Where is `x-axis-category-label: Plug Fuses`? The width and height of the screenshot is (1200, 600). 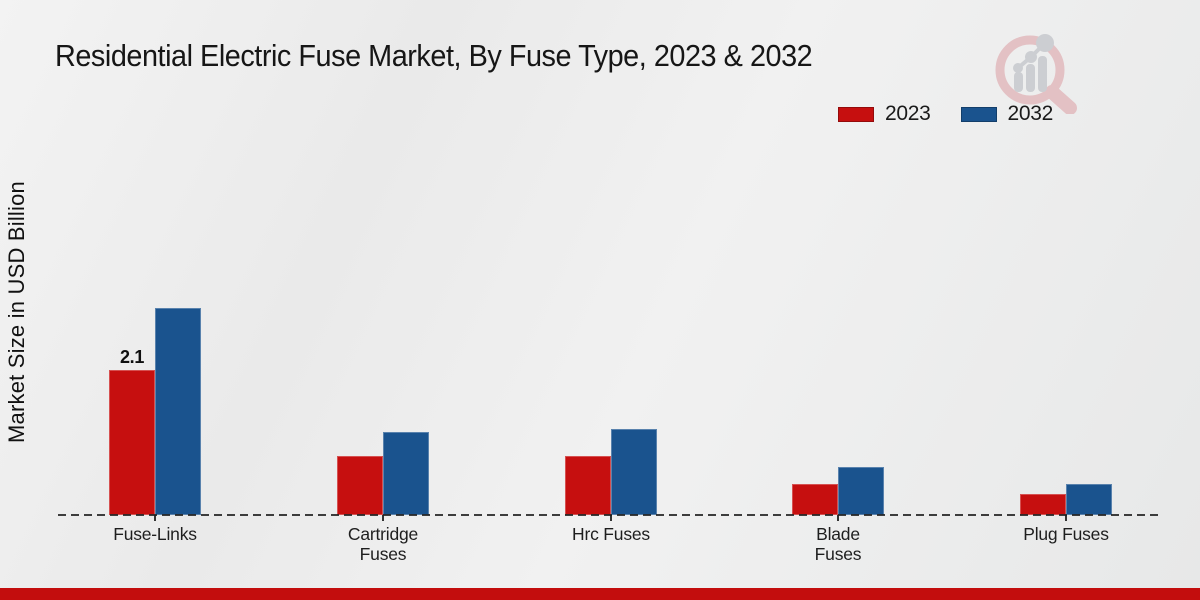 x-axis-category-label: Plug Fuses is located at coordinates (1066, 534).